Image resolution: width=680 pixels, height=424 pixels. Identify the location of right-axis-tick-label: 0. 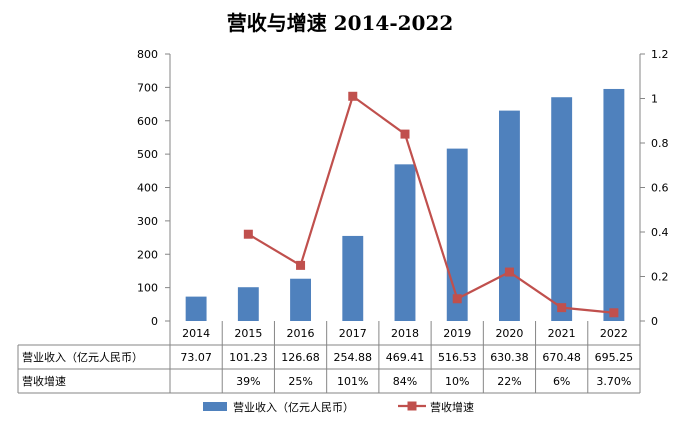
(654, 321).